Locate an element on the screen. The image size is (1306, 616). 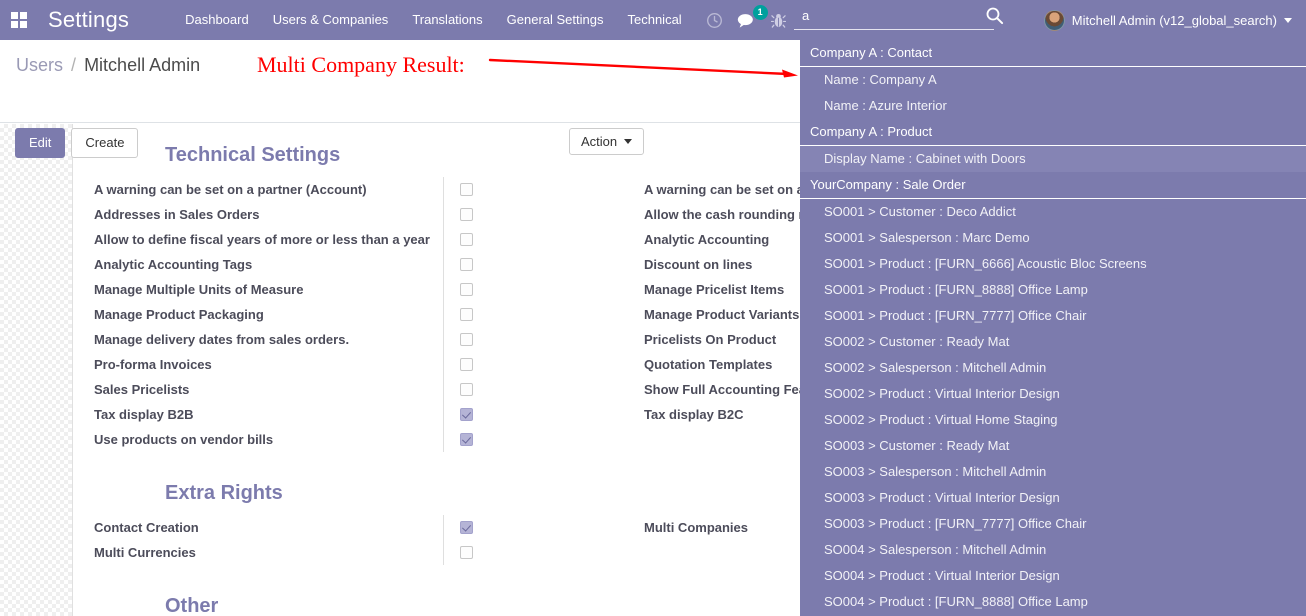
setting-label: Tax display B2C is located at coordinates (694, 414).